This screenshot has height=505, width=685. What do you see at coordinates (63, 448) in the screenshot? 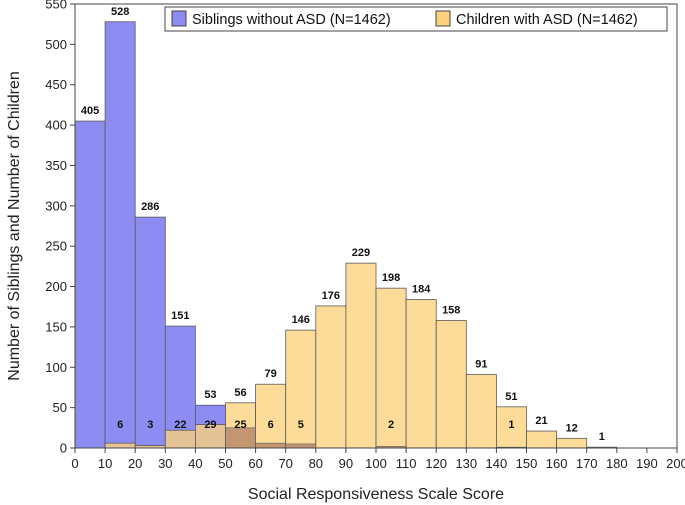
I see `y-tick-label-0: 0` at bounding box center [63, 448].